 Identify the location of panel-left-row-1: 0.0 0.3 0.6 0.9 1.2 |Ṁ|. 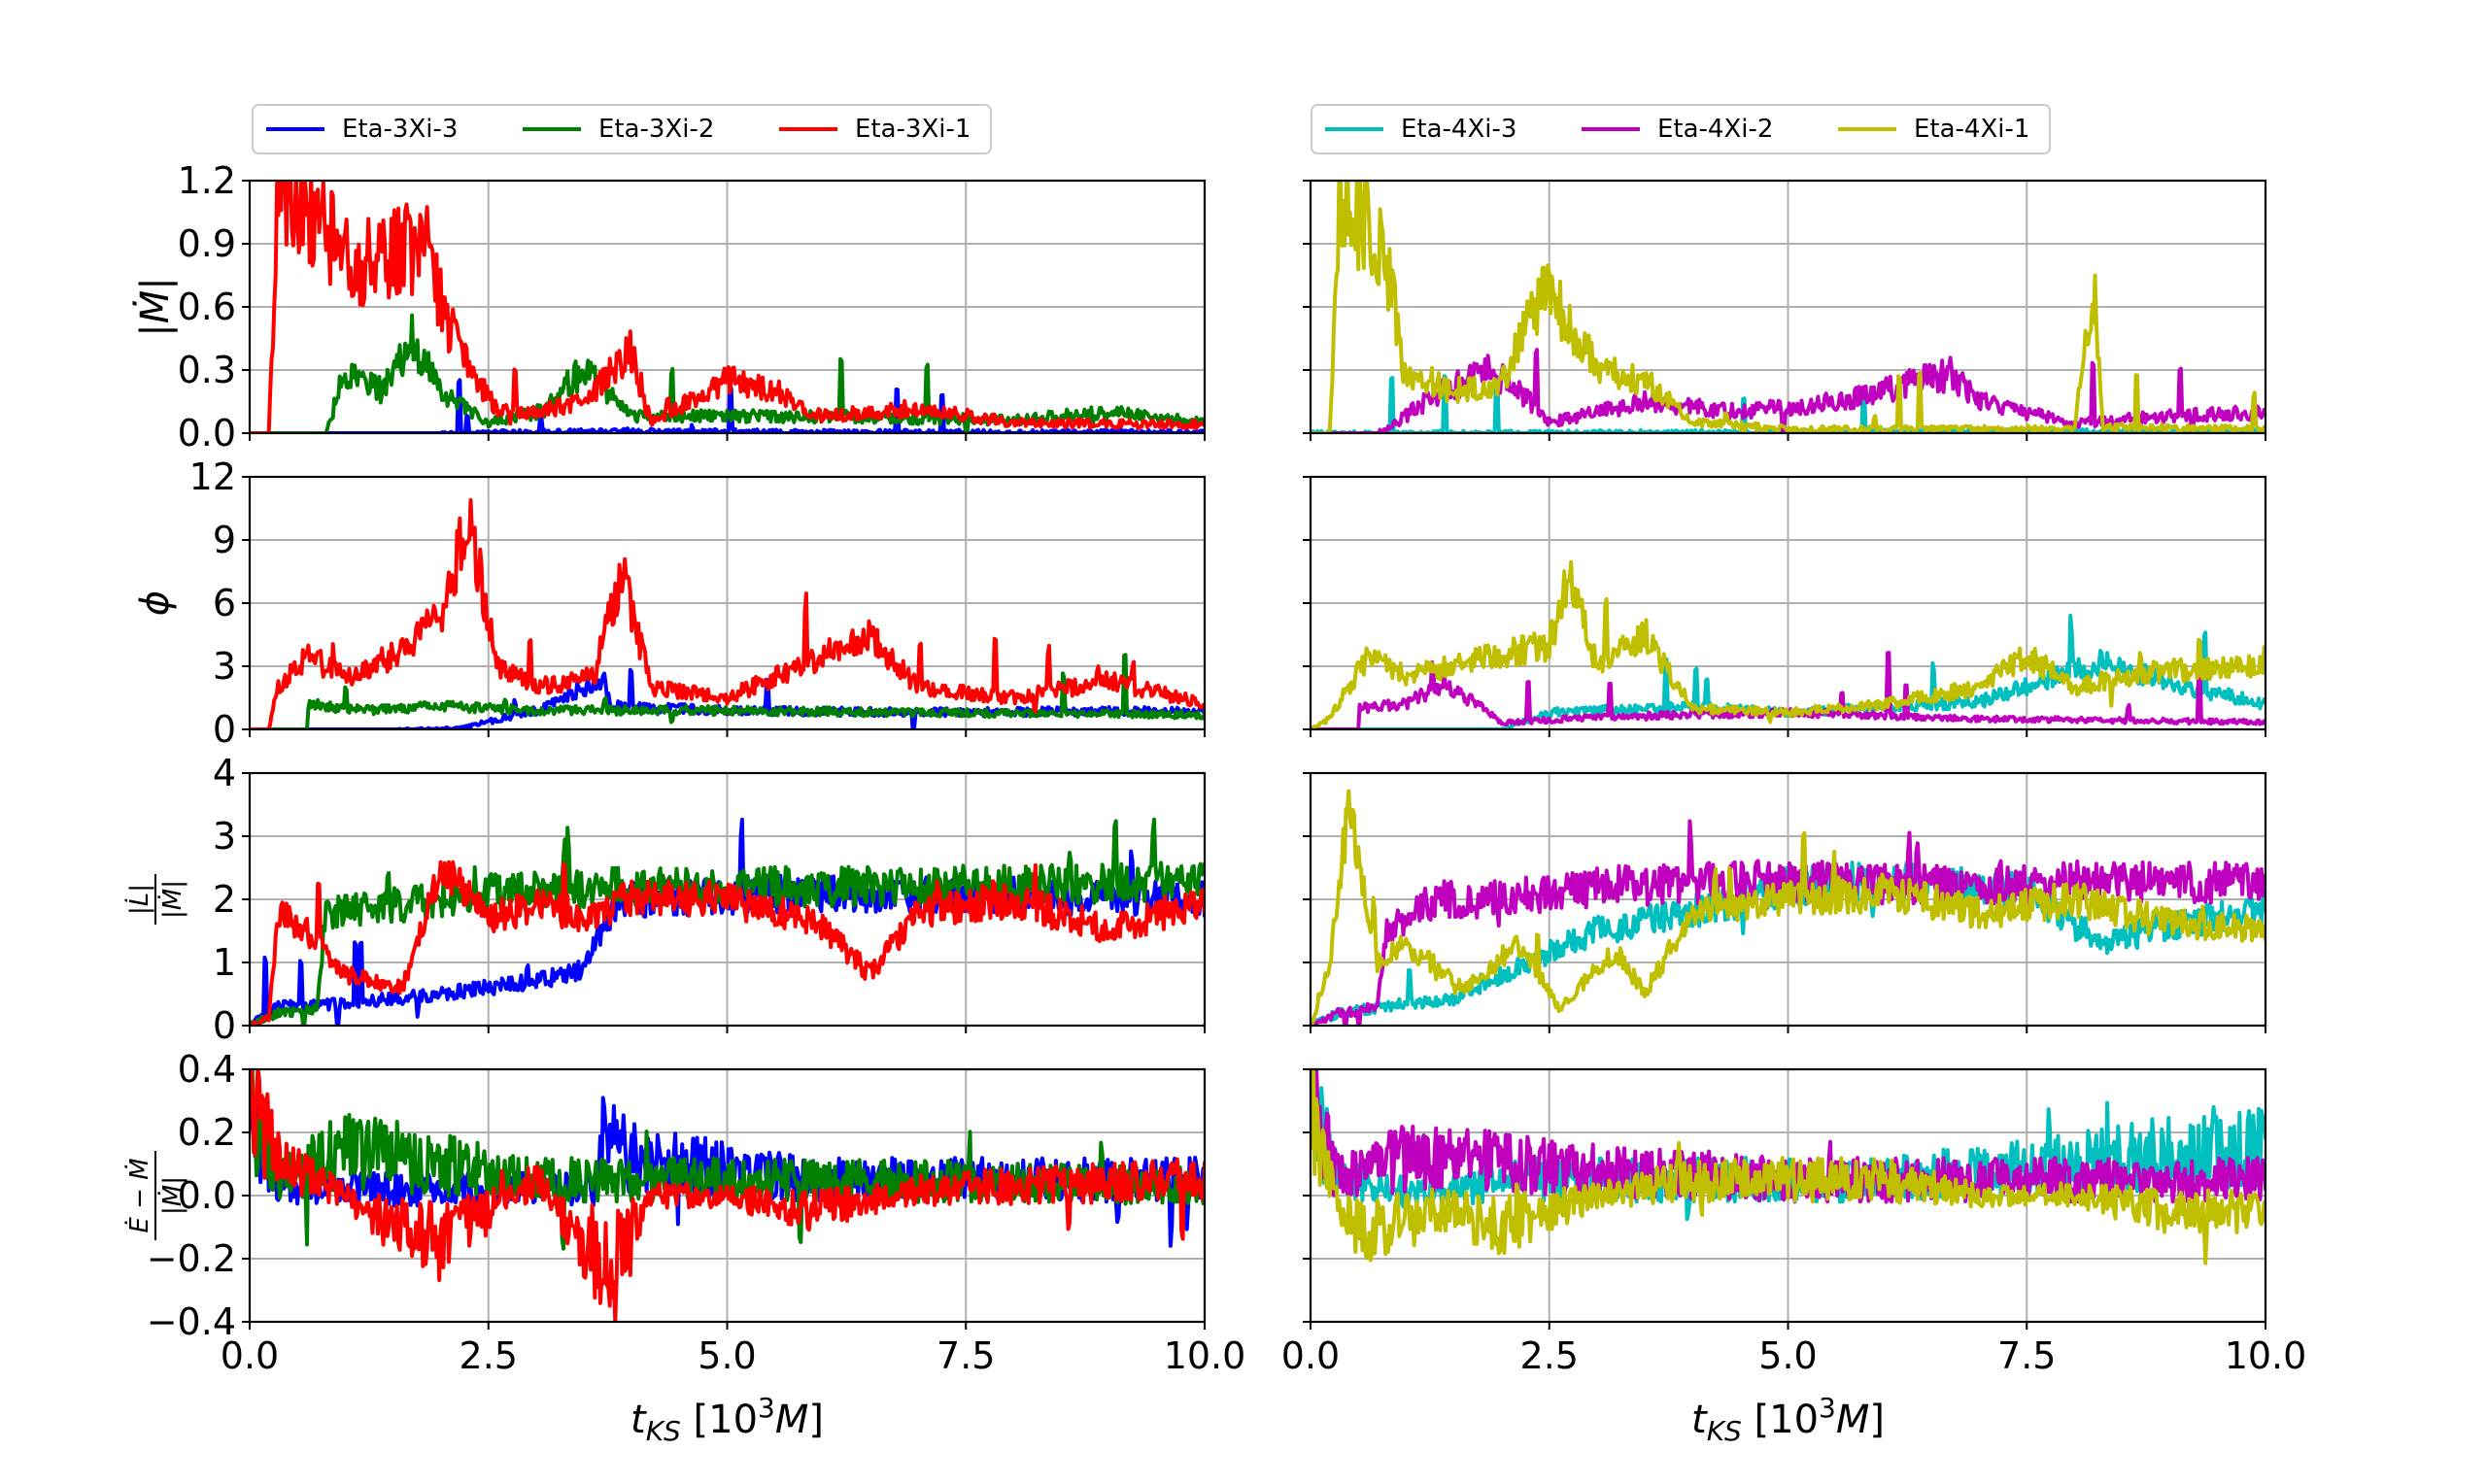
(669, 307).